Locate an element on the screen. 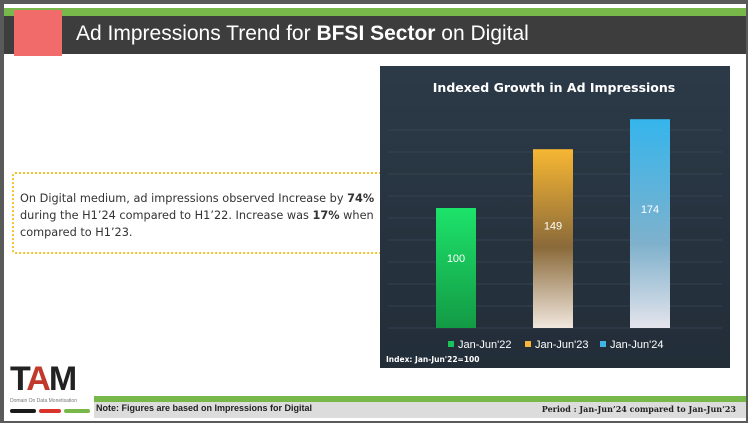  logo-bar-black is located at coordinates (23, 411).